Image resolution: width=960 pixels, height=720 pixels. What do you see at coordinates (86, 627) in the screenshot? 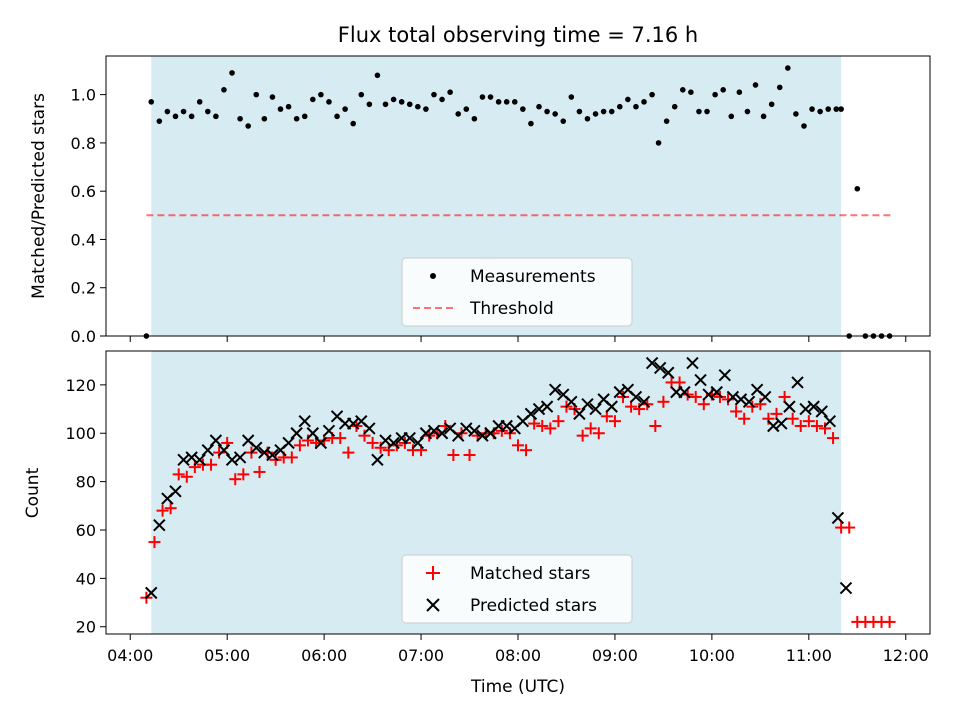
I see `count-y-tick-label: 20` at bounding box center [86, 627].